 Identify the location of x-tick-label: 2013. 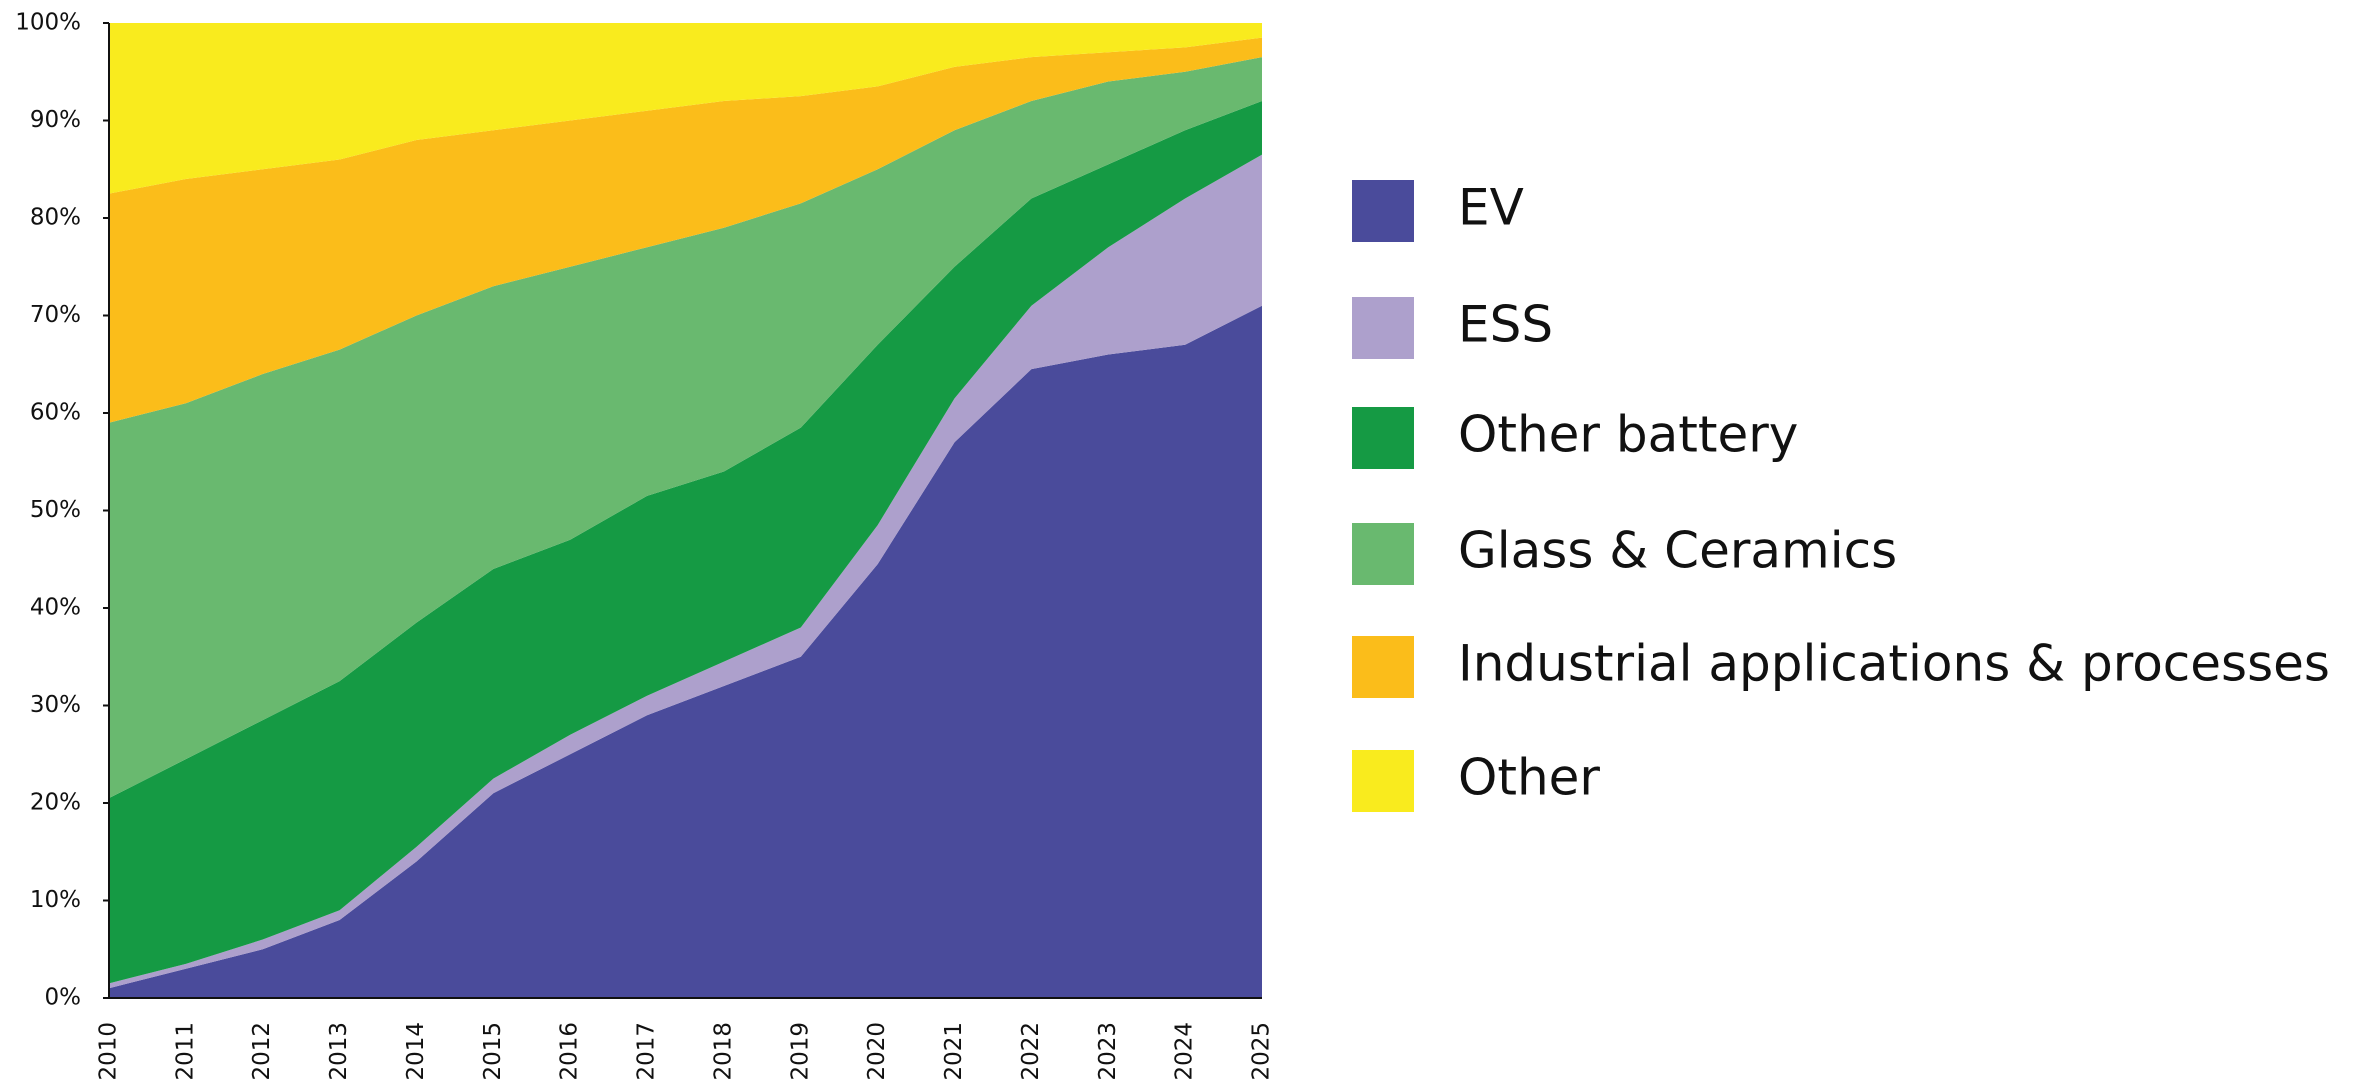
(339, 1051).